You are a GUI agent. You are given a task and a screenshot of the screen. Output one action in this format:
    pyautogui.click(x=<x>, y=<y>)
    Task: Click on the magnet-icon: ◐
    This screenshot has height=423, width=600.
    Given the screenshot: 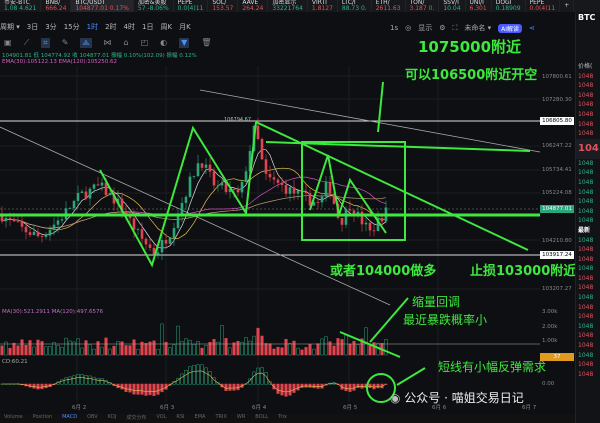 What is the action you would take?
    pyautogui.click(x=164, y=42)
    